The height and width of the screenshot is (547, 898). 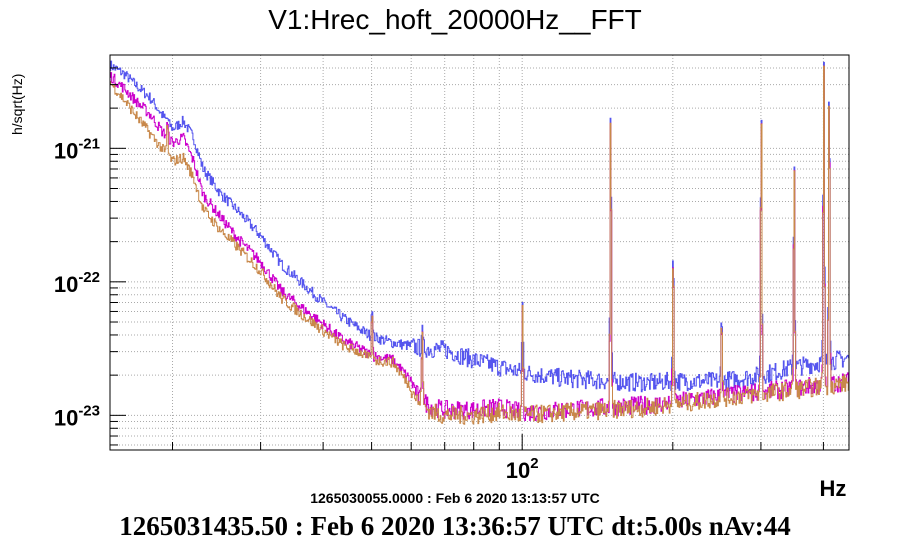 I want to click on x-tick-labels: 102, so click(x=522, y=469).